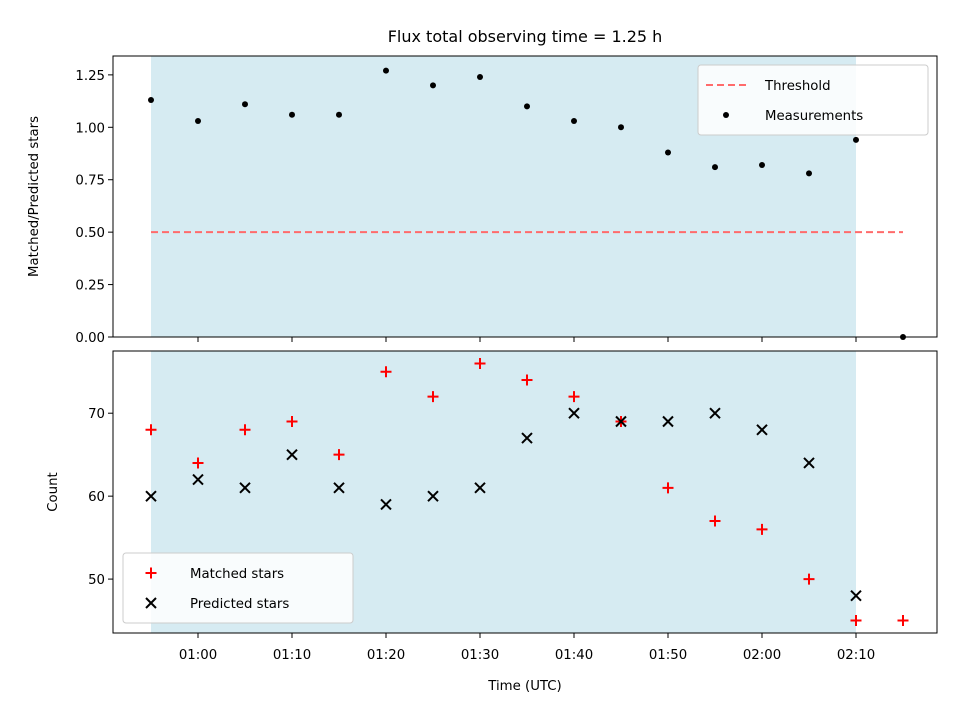 This screenshot has width=960, height=724. What do you see at coordinates (198, 655) in the screenshot?
I see `x-tick-label: 01:00` at bounding box center [198, 655].